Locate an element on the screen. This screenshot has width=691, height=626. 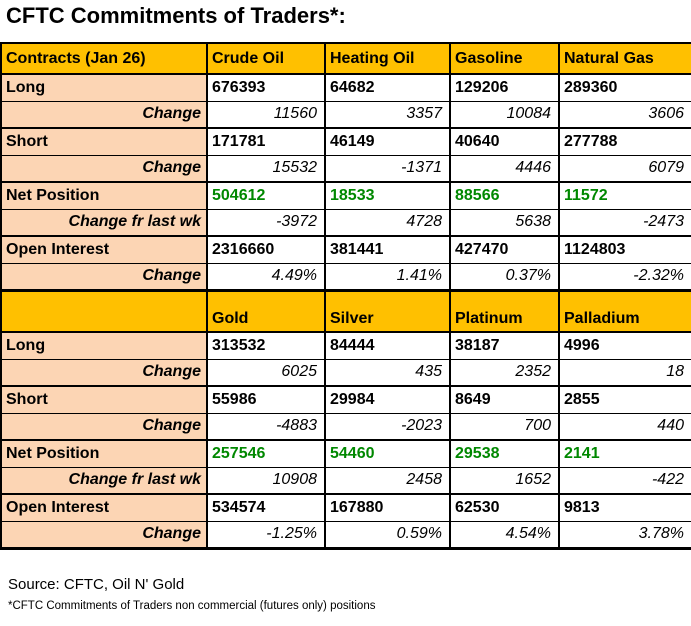
value-cell: 1124803 is located at coordinates (624, 249).